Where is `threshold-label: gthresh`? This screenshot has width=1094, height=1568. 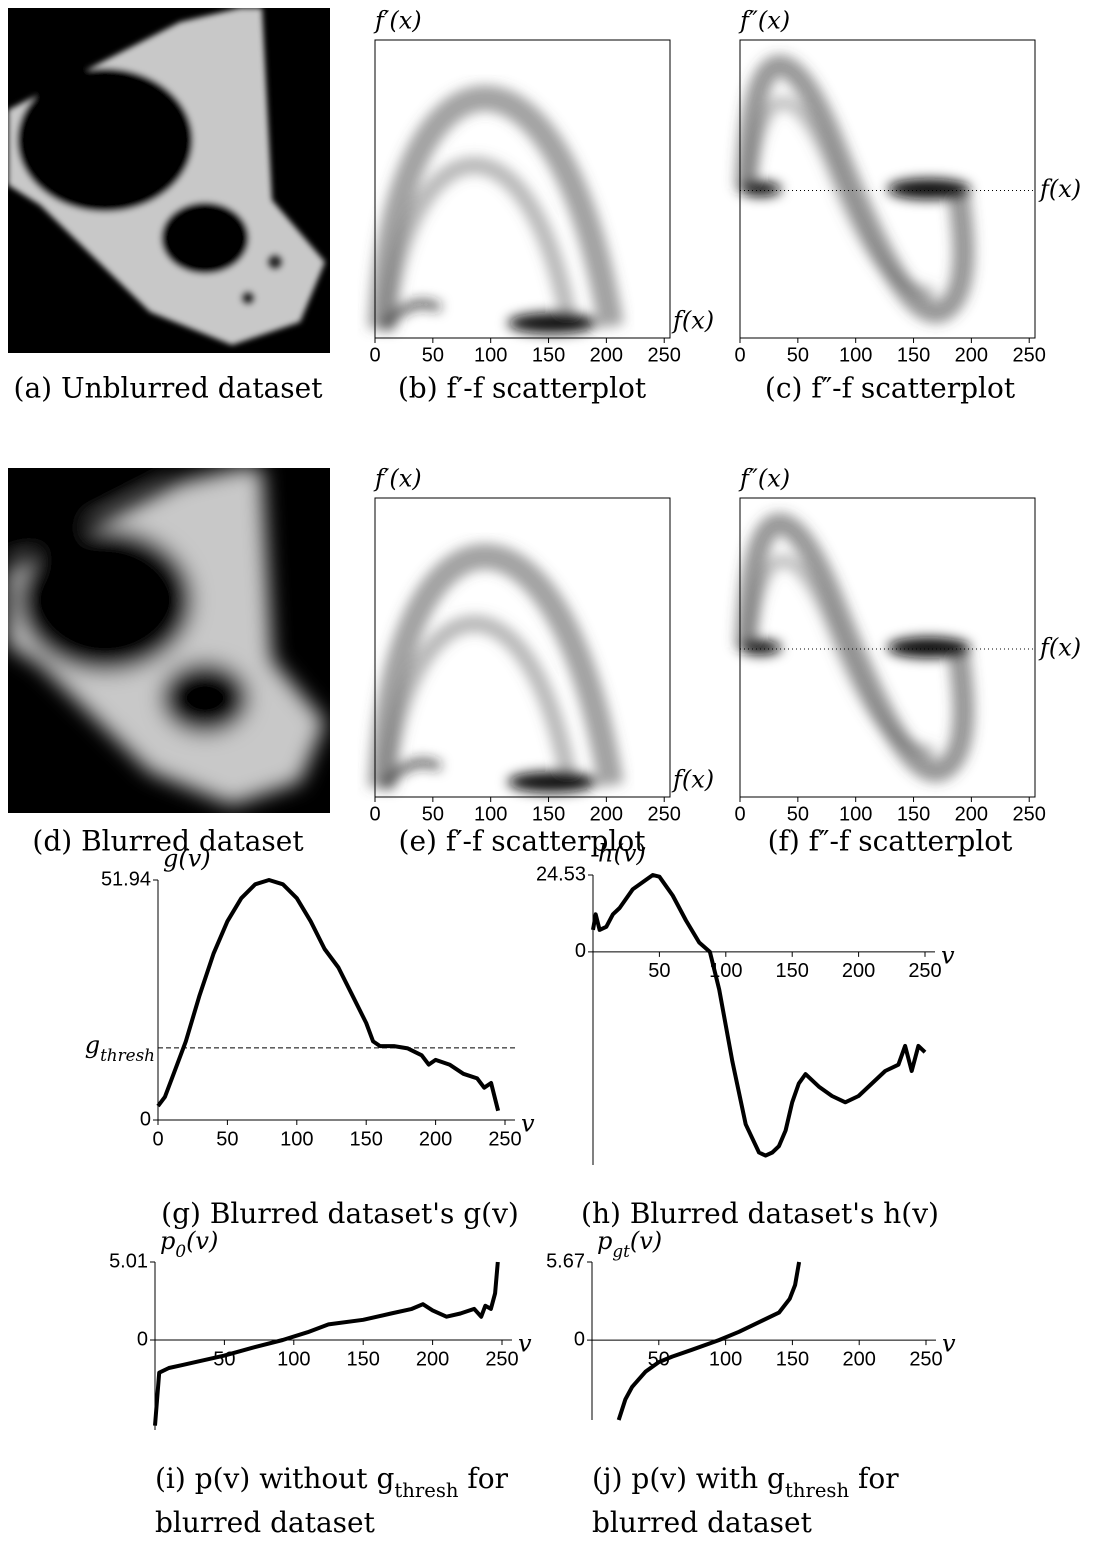 threshold-label: gthresh is located at coordinates (120, 1047).